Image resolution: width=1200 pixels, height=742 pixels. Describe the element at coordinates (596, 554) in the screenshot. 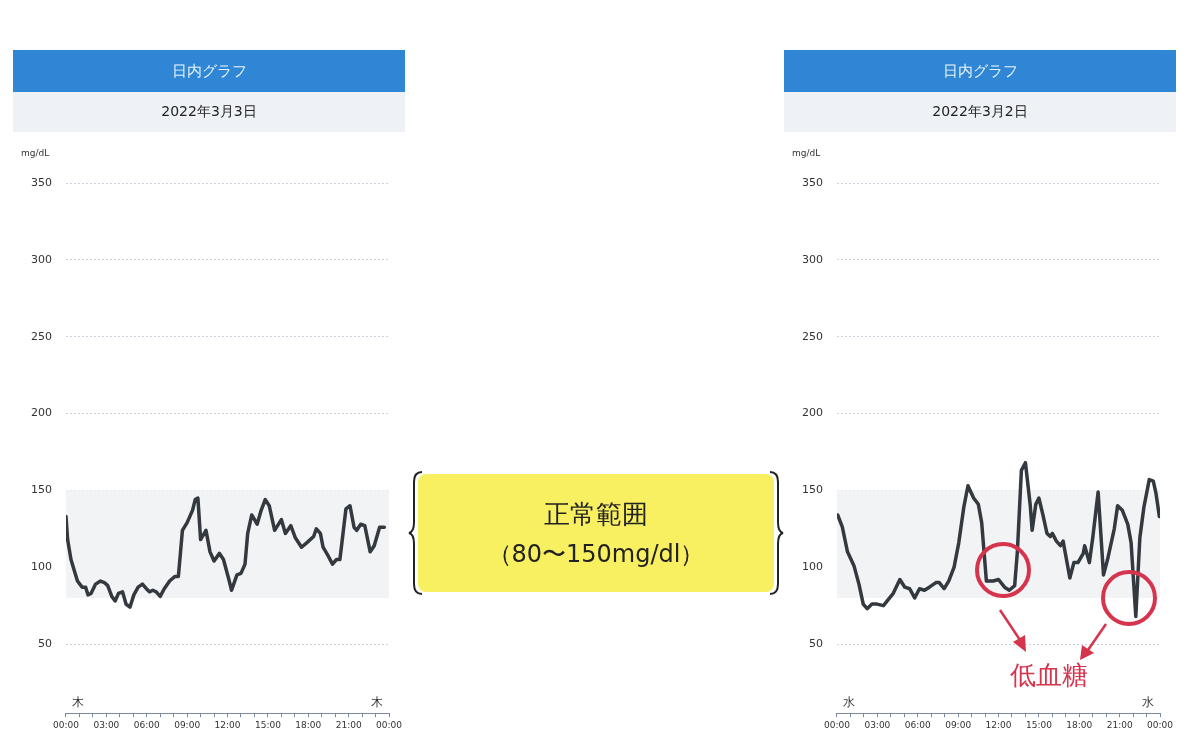

I see `text: （80〜150mg/dl）` at that location.